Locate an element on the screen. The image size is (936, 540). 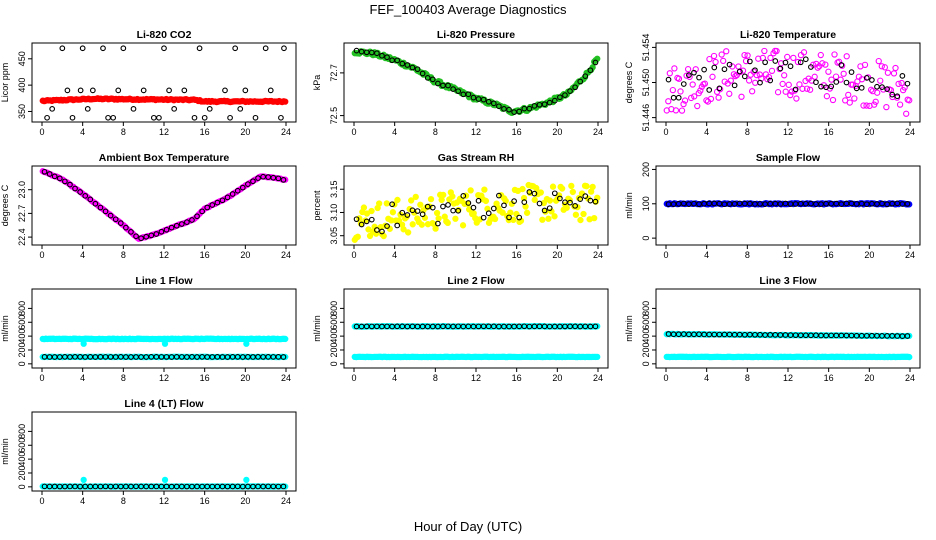
x-tick-label: 20 is located at coordinates (557, 378).